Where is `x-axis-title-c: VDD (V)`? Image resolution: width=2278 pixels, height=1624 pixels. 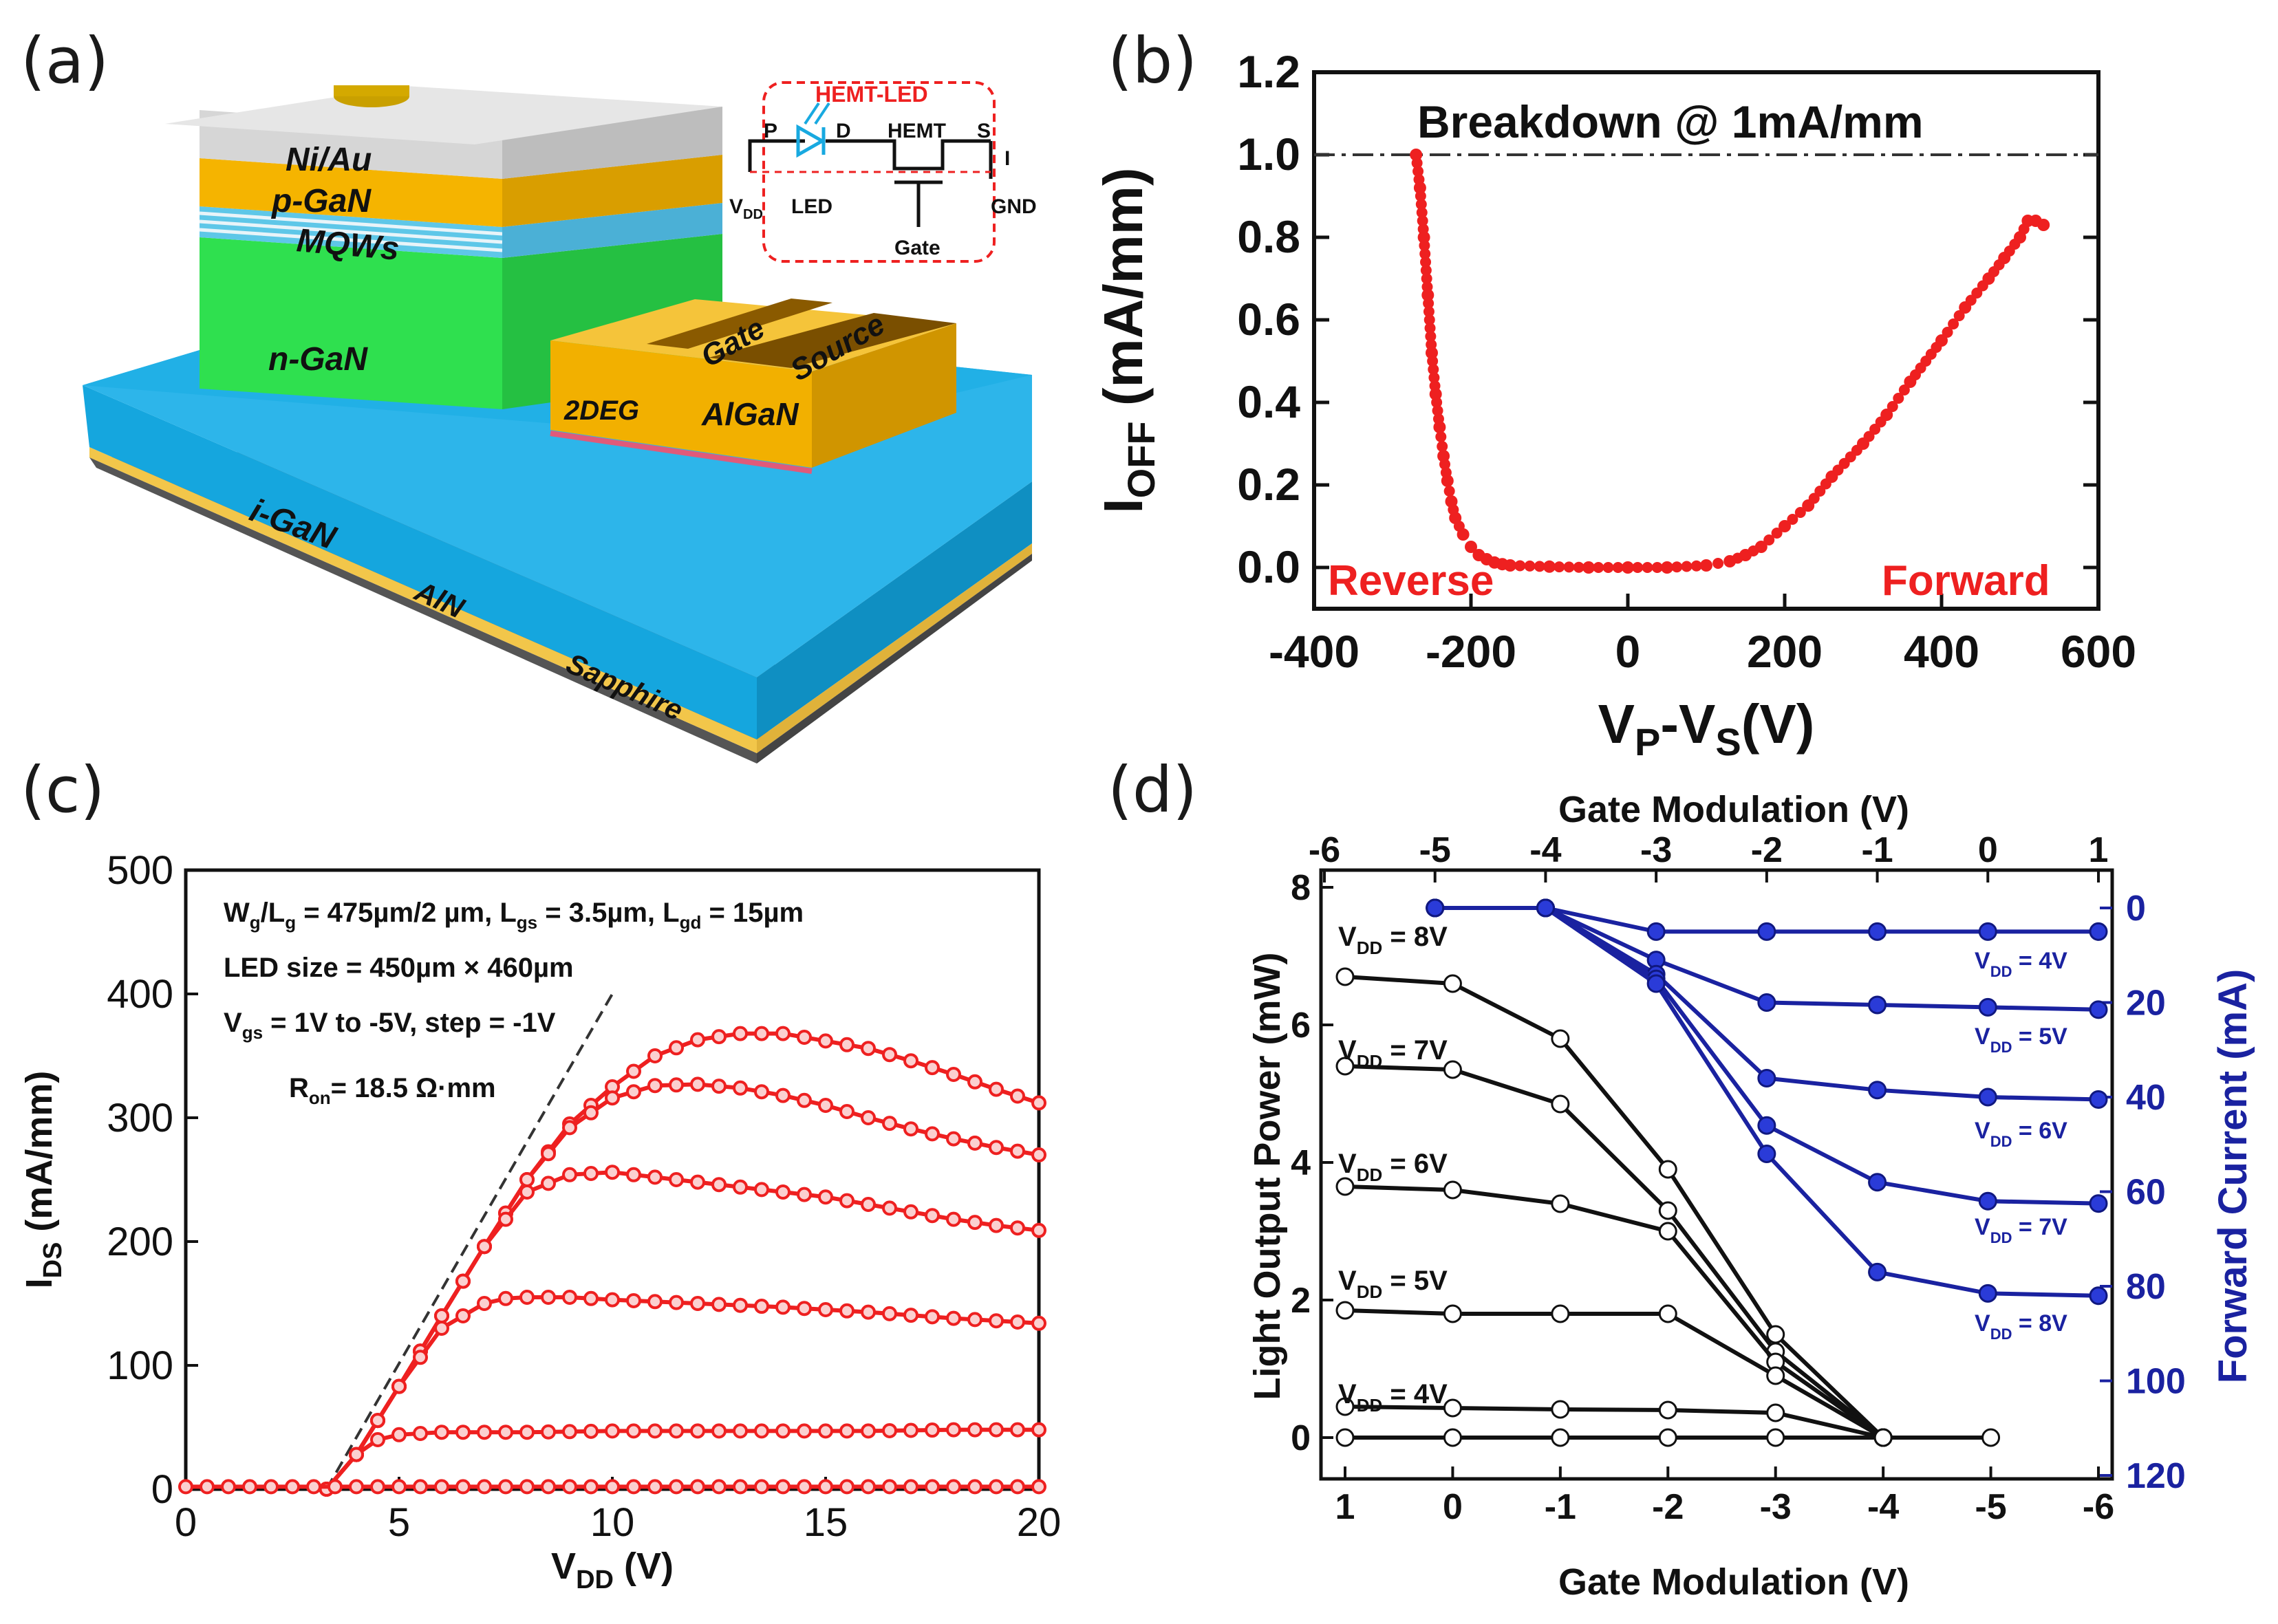
x-axis-title-c: VDD (V) is located at coordinates (613, 1570).